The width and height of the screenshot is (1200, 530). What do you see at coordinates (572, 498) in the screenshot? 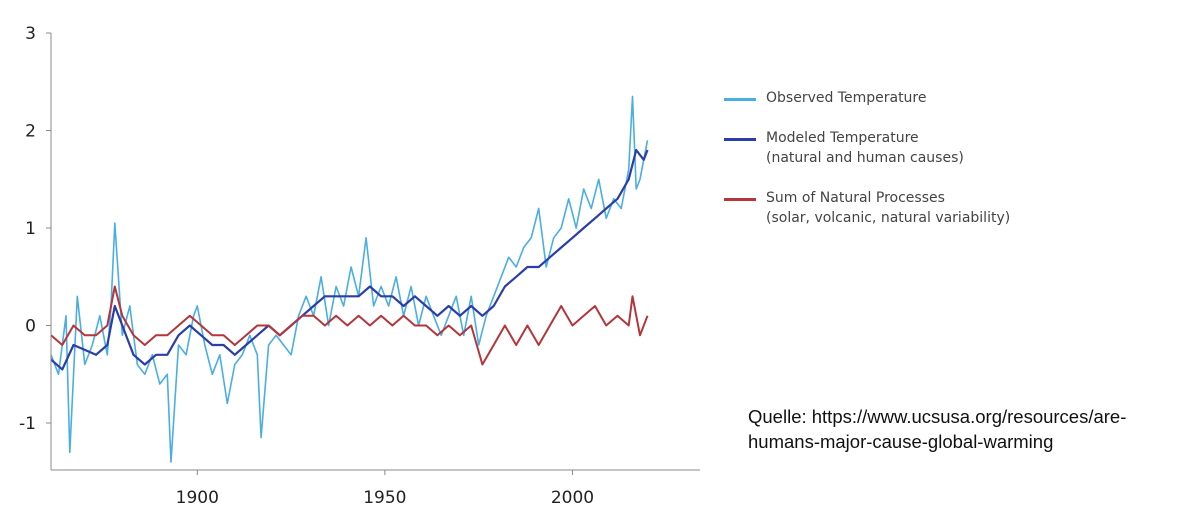
I see `x-tick-label-2: 2000` at bounding box center [572, 498].